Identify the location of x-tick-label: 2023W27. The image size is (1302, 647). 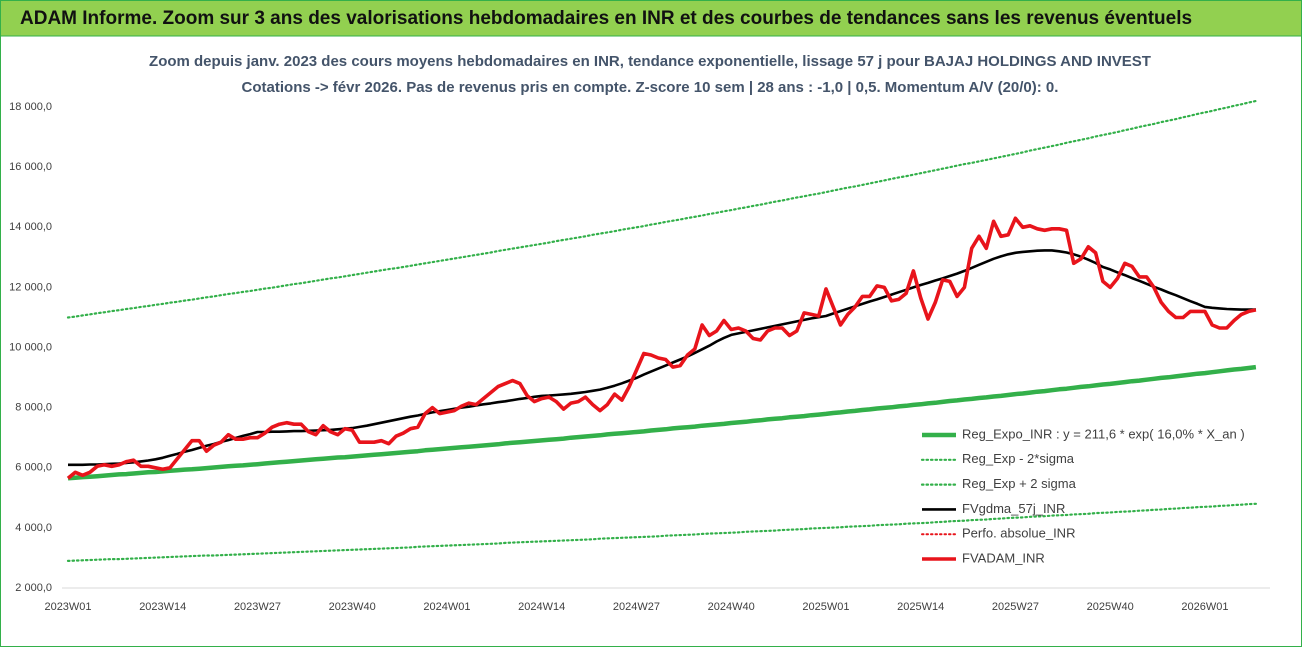
(257, 607).